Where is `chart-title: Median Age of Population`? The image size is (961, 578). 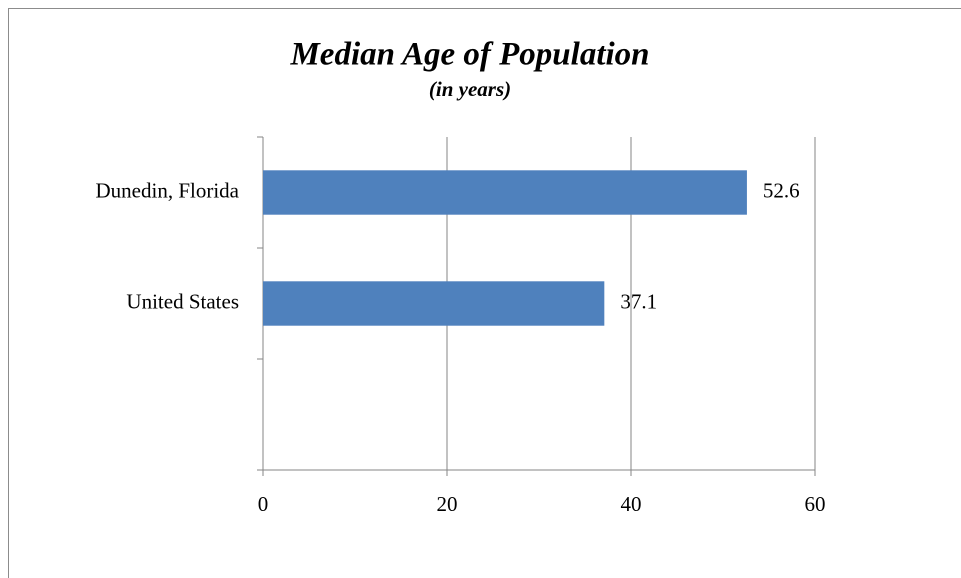 chart-title: Median Age of Population is located at coordinates (469, 55).